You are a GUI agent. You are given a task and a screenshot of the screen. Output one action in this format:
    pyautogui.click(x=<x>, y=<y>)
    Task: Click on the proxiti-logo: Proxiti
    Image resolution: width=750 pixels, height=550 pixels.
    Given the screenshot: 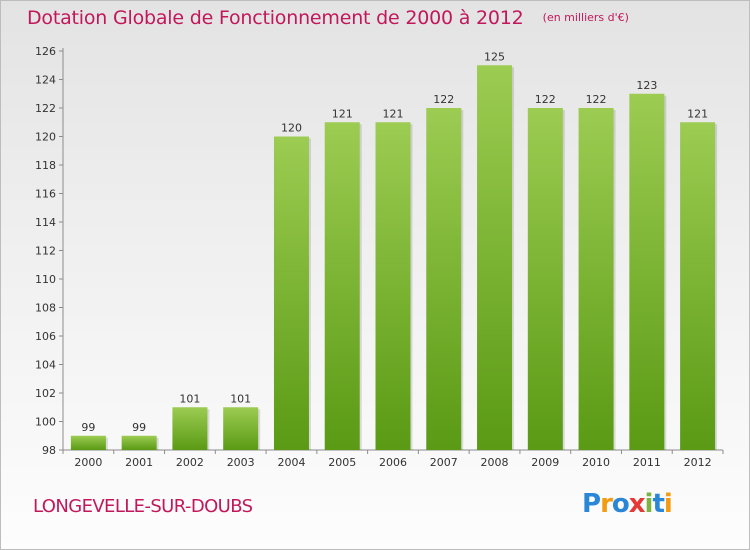 What is the action you would take?
    pyautogui.click(x=627, y=504)
    